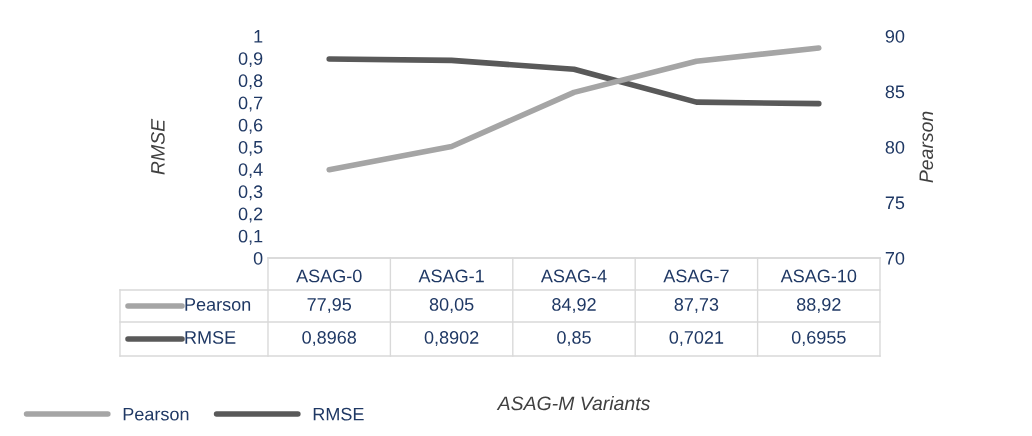 This screenshot has height=436, width=1032. What do you see at coordinates (250, 60) in the screenshot?
I see `y-tick-label: 0,9` at bounding box center [250, 60].